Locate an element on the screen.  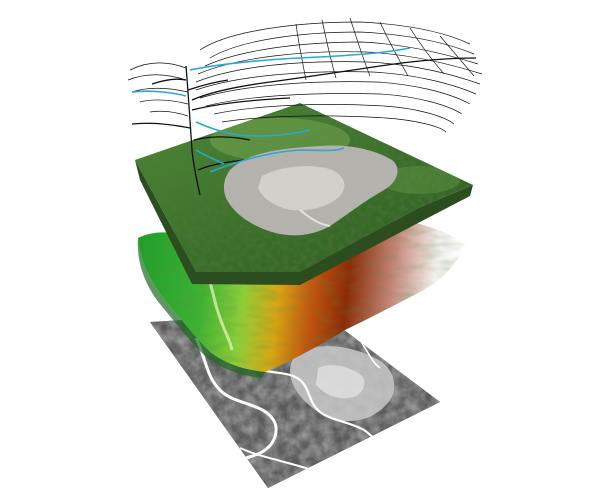
stream-west is located at coordinates (159, 93).